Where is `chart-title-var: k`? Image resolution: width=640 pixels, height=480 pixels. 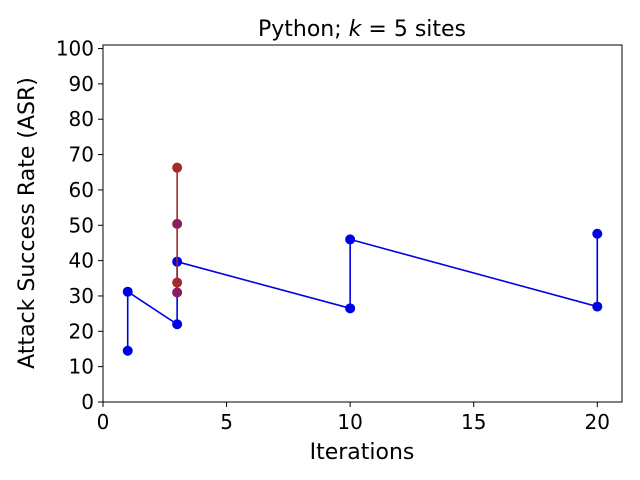
chart-title-var: k is located at coordinates (356, 29).